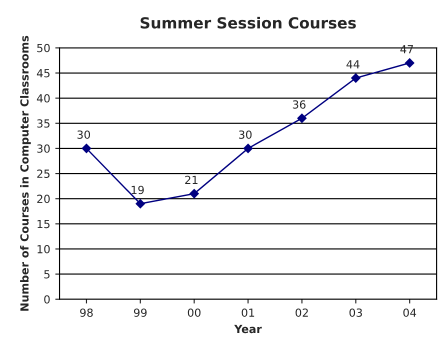  What do you see at coordinates (302, 312) in the screenshot?
I see `x-tick-label: 02` at bounding box center [302, 312].